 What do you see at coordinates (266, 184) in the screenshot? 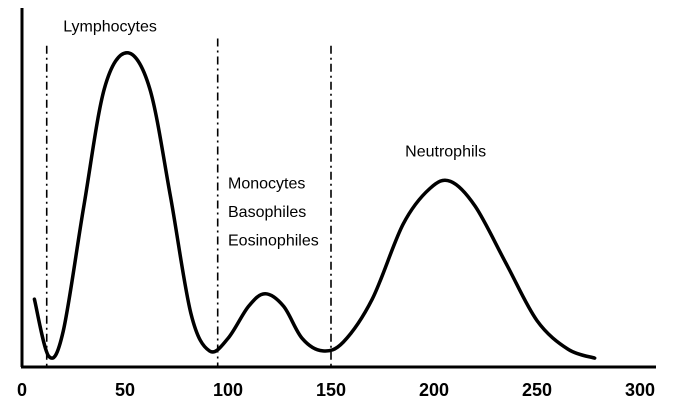
I see `annotation-mono-baso-eosino-line-1: Monocytes` at bounding box center [266, 184].